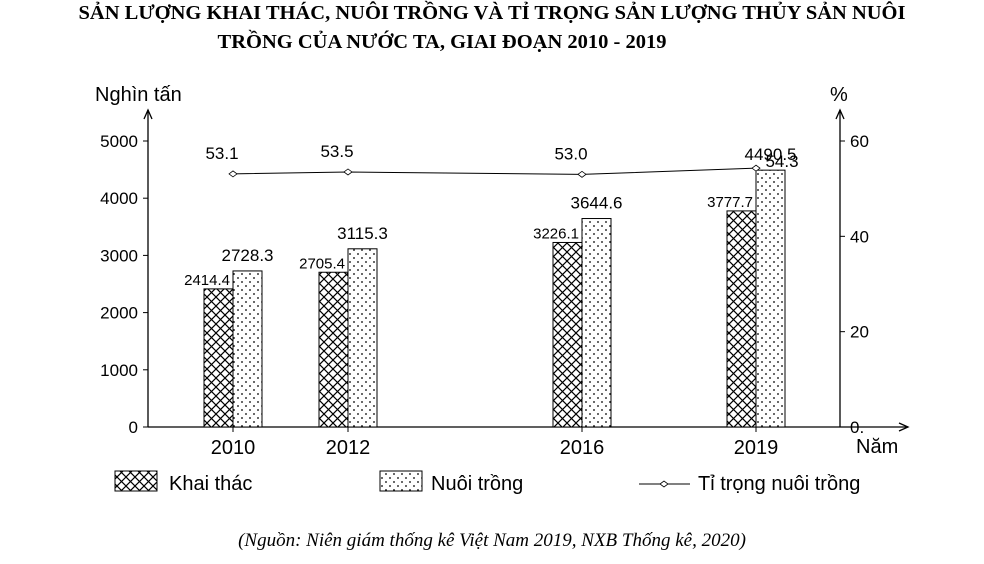  What do you see at coordinates (233, 448) in the screenshot?
I see `x-tick-label: 2010` at bounding box center [233, 448].